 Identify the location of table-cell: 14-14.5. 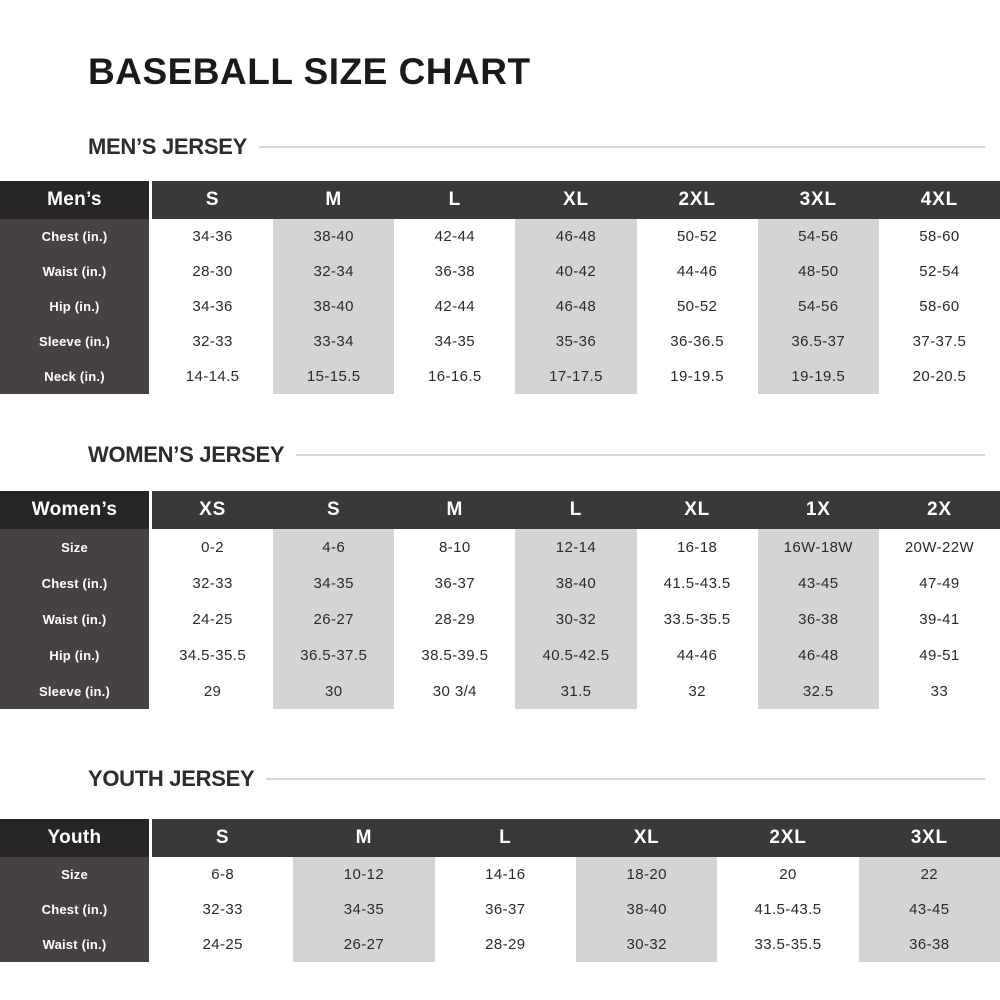
(213, 377).